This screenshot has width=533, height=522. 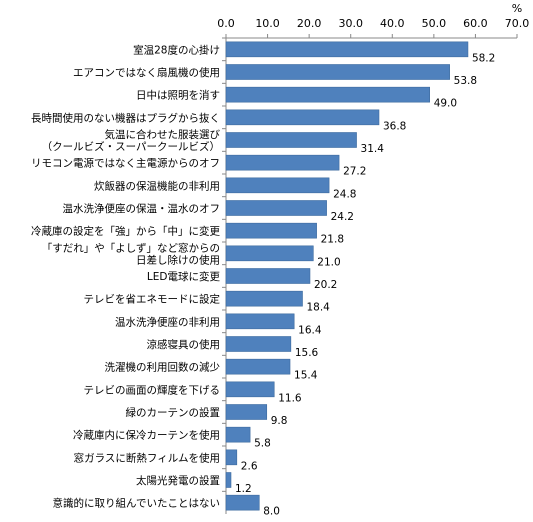 I want to click on x-tick-label: 70.0, so click(x=517, y=23).